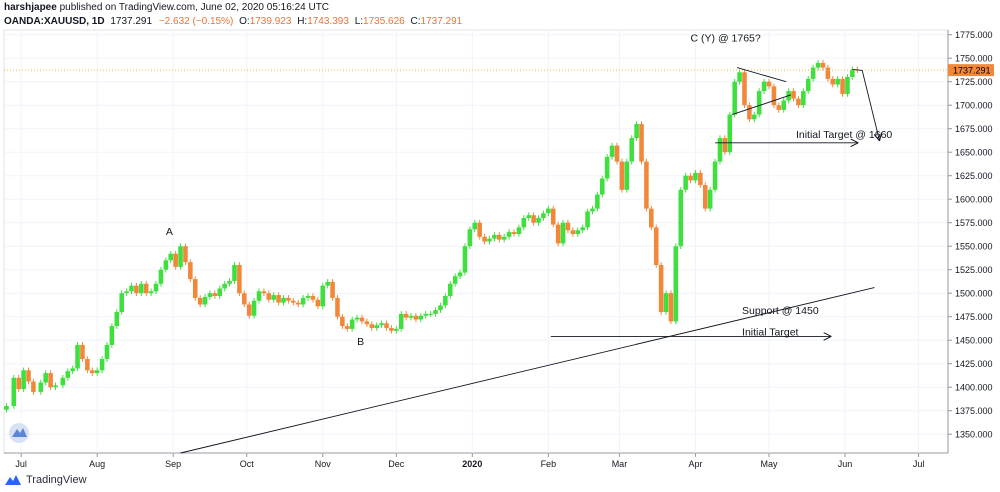  Describe the element at coordinates (844, 135) in the screenshot. I see `annotation-initial-target-1660: Initial Target @ 1660` at that location.